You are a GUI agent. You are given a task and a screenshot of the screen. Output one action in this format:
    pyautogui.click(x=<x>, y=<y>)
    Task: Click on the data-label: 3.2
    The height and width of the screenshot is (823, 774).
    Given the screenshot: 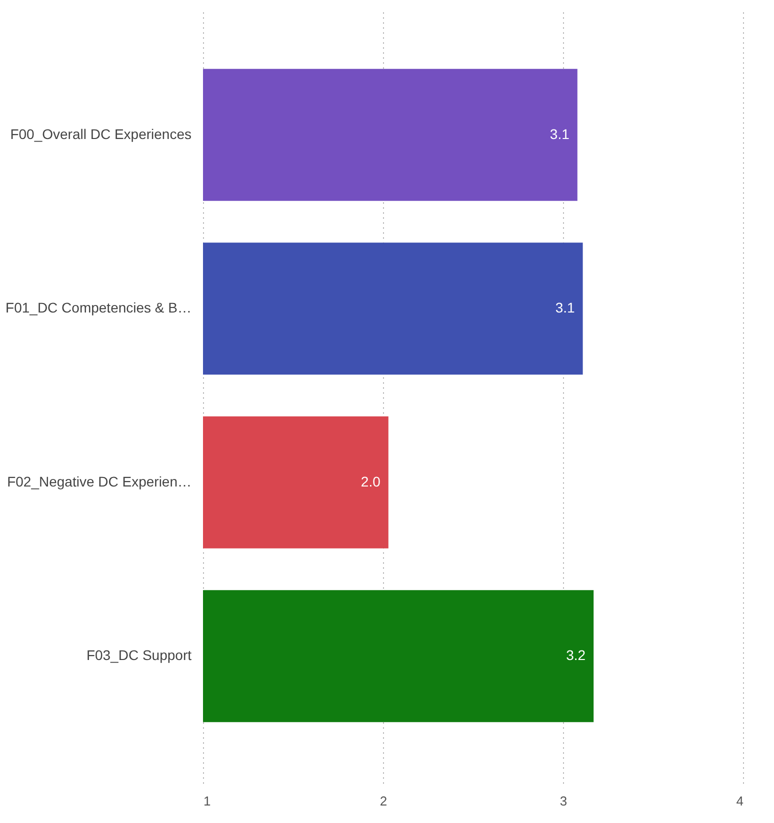 What is the action you would take?
    pyautogui.click(x=576, y=655)
    